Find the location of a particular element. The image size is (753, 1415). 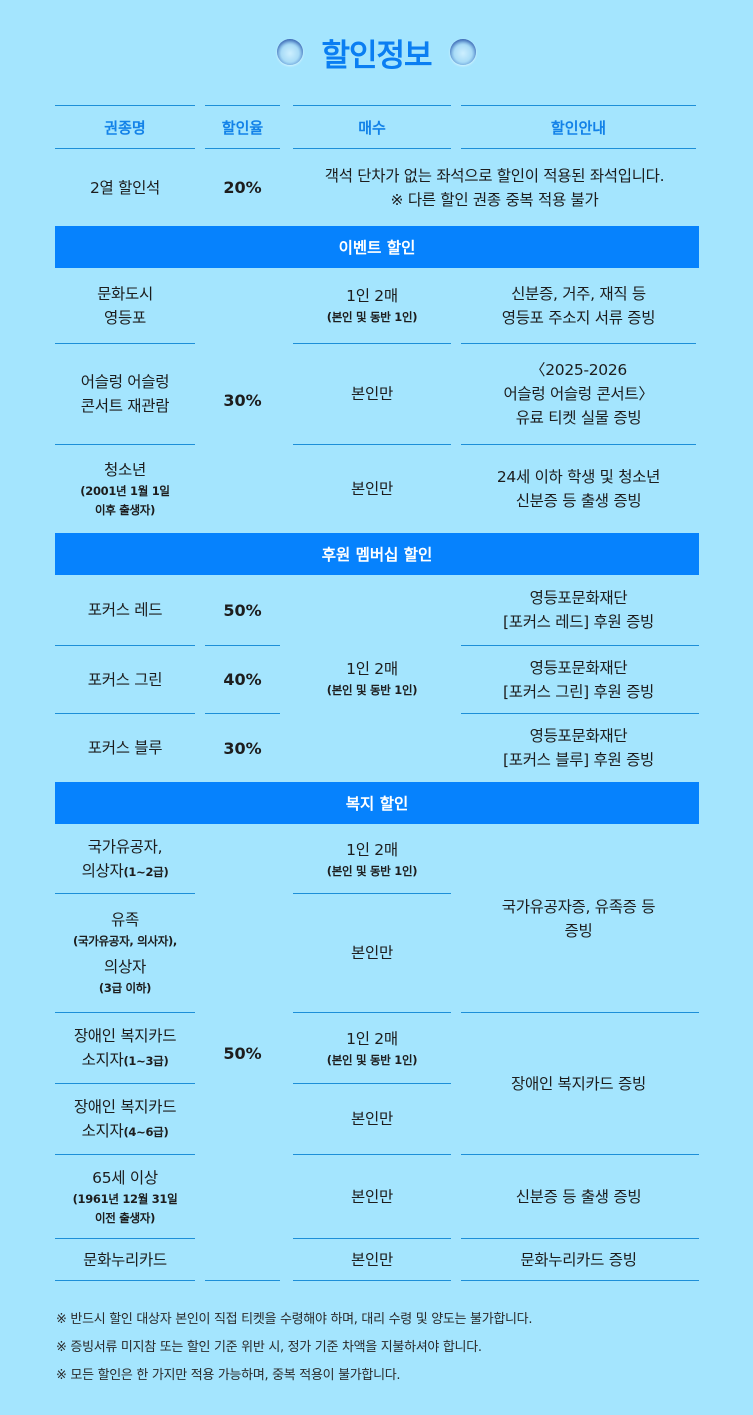

note-item: ※ 모든 할인은 한 가지만 적용 가능하며, 중복 적용이 불가합니다. is located at coordinates (228, 1375).